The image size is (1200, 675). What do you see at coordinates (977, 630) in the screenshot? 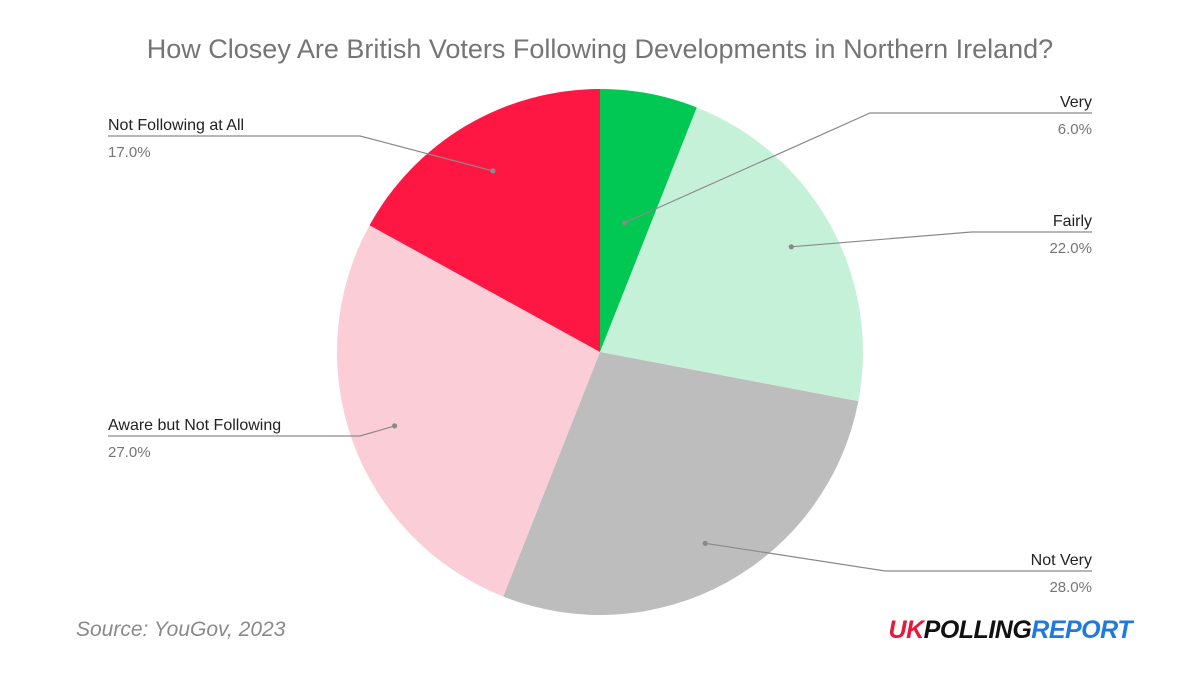
I see `logo-part-polling: POLLING` at bounding box center [977, 630].